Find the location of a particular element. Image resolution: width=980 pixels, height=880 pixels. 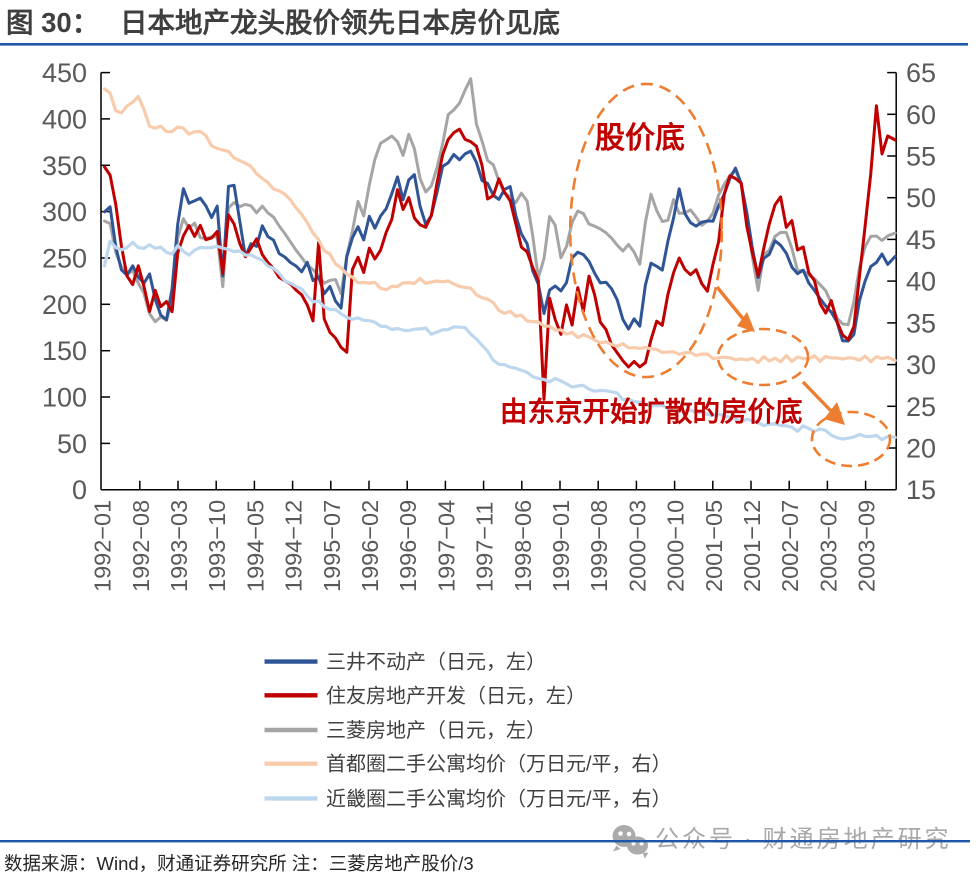

svg-text: 三菱房地产（日元，左） is located at coordinates (436, 730).